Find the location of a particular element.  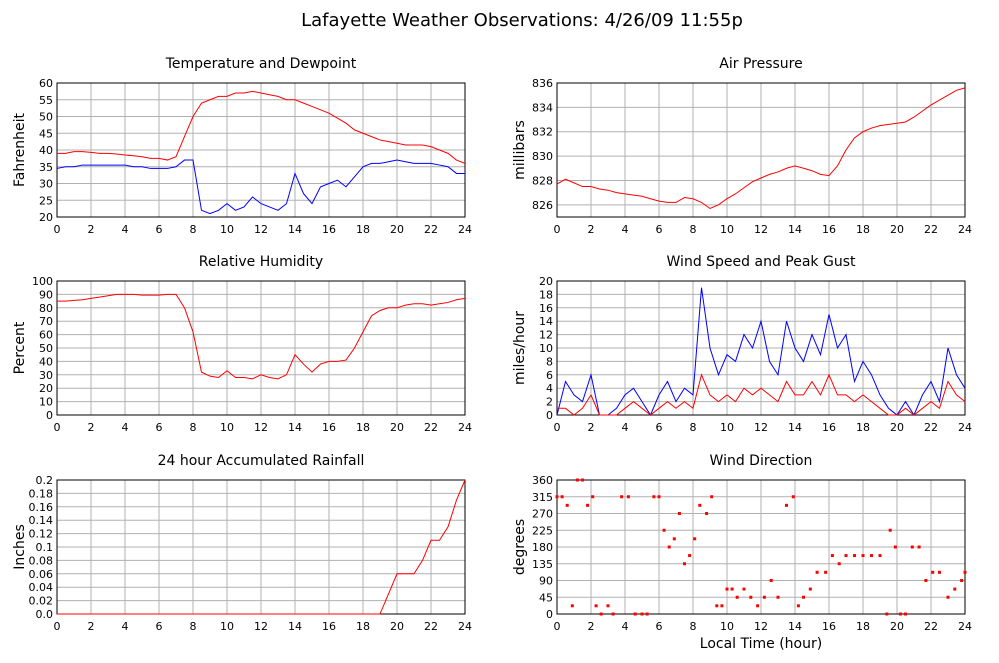

y-tick-label: 0.18 is located at coordinates (41, 493).